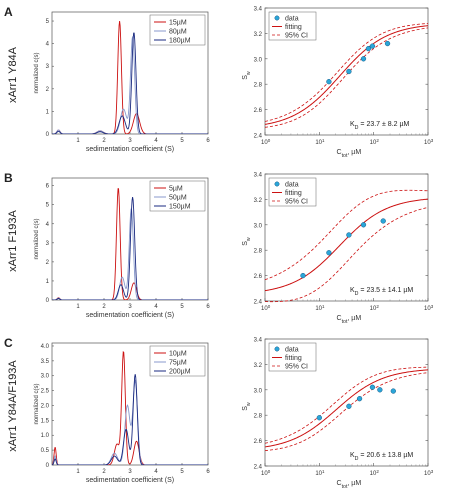 Image resolution: width=455 pixels, height=499 pixels. Describe the element at coordinates (45, 347) in the screenshot. I see `cs-ytick-label: 4.0` at that location.